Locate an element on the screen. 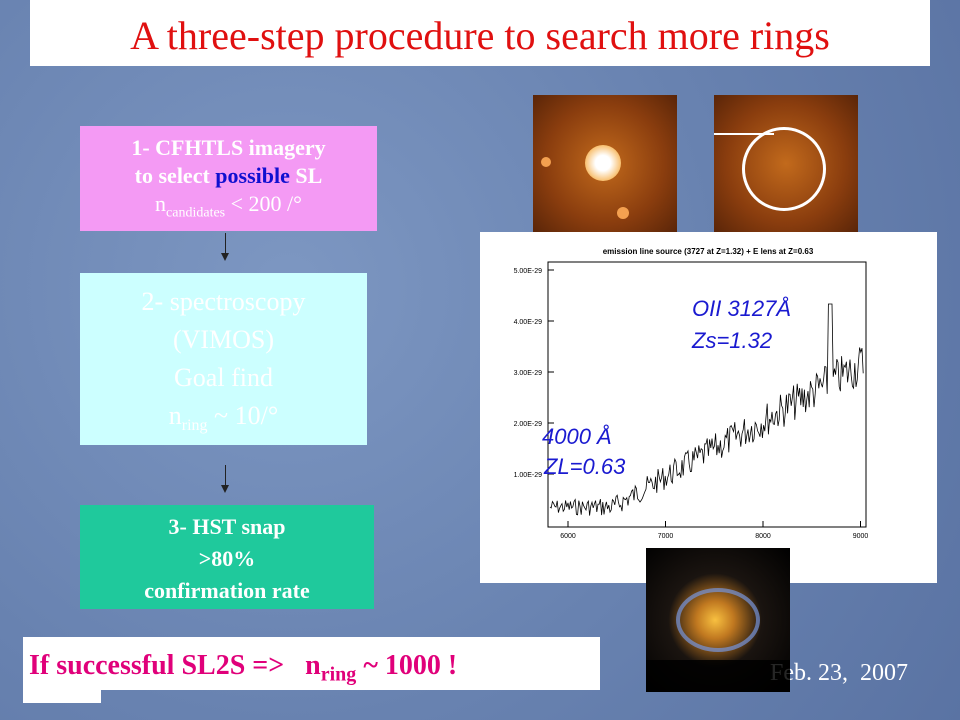 The height and width of the screenshot is (720, 960). annotation: Zs=1.32 is located at coordinates (731, 340).